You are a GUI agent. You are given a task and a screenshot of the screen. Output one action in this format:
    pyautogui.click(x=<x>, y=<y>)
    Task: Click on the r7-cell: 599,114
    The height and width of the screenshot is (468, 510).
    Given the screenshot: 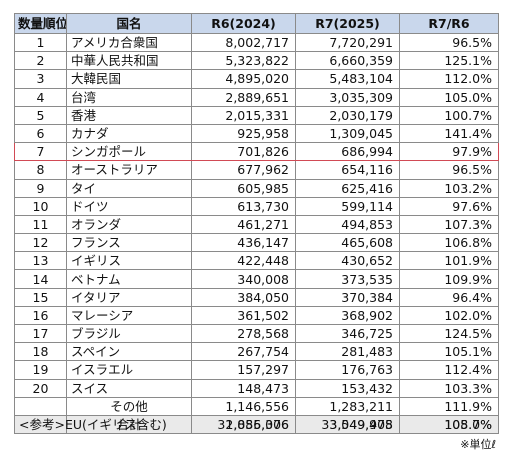 What is the action you would take?
    pyautogui.click(x=347, y=206)
    